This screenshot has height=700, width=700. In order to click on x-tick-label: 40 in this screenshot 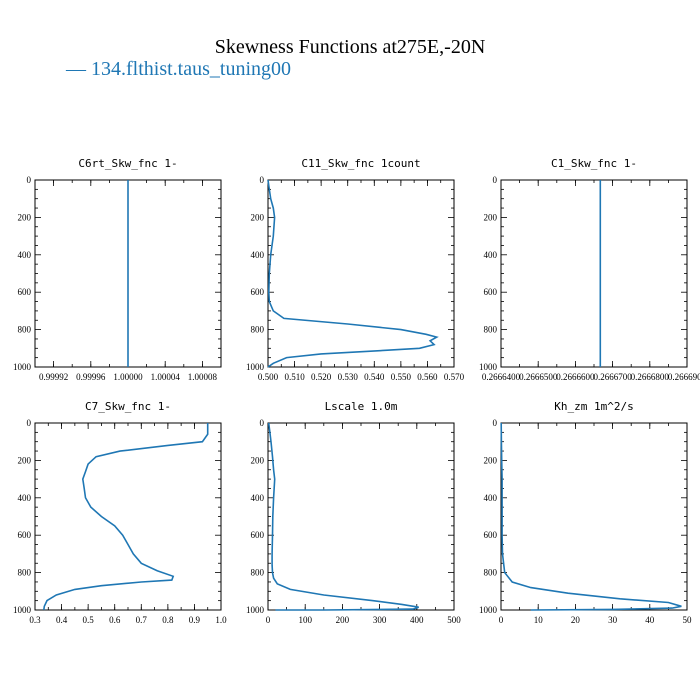, I will do `click(650, 620)`.